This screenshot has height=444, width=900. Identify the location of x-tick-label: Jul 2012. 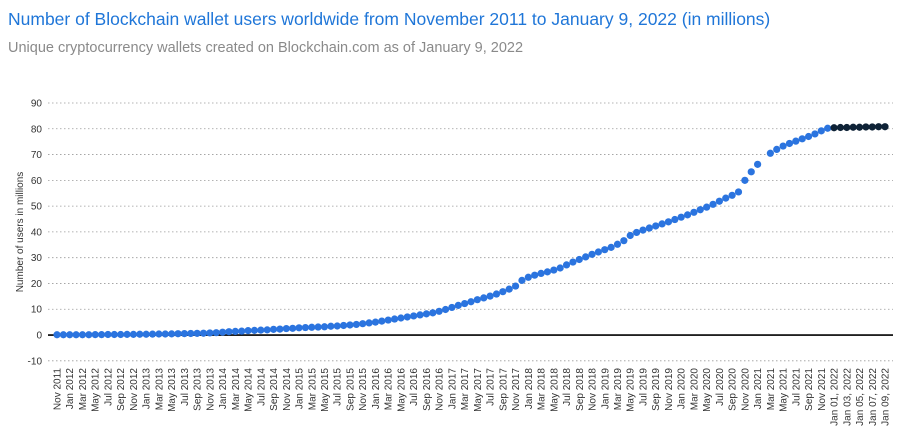
(108, 387).